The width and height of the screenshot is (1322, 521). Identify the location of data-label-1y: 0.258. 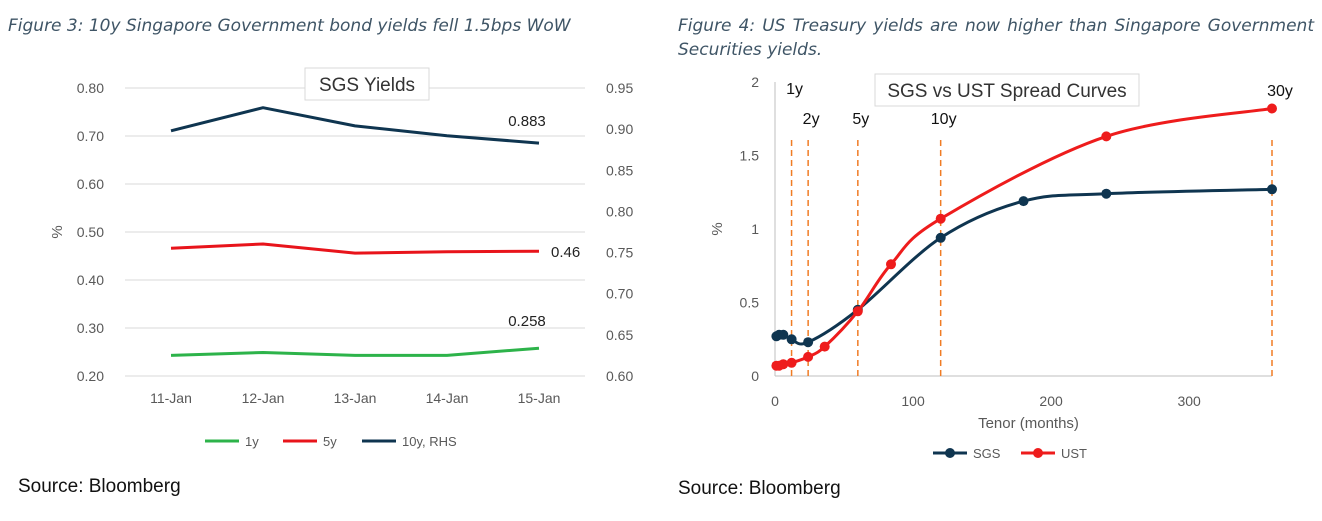
(527, 321).